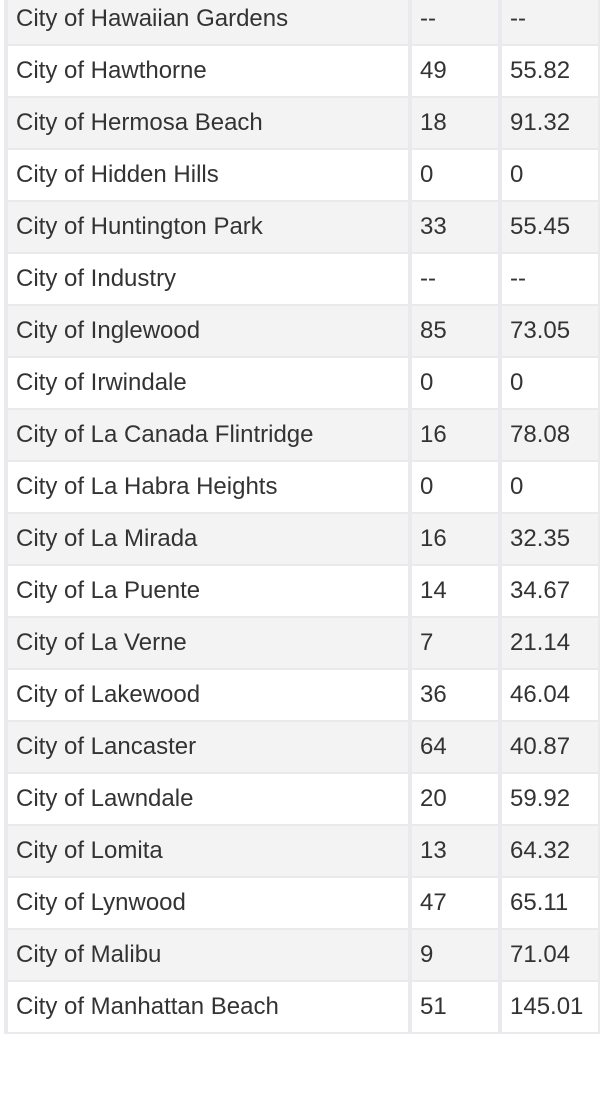 The width and height of the screenshot is (600, 1097). I want to click on count-cell: 14, so click(455, 591).